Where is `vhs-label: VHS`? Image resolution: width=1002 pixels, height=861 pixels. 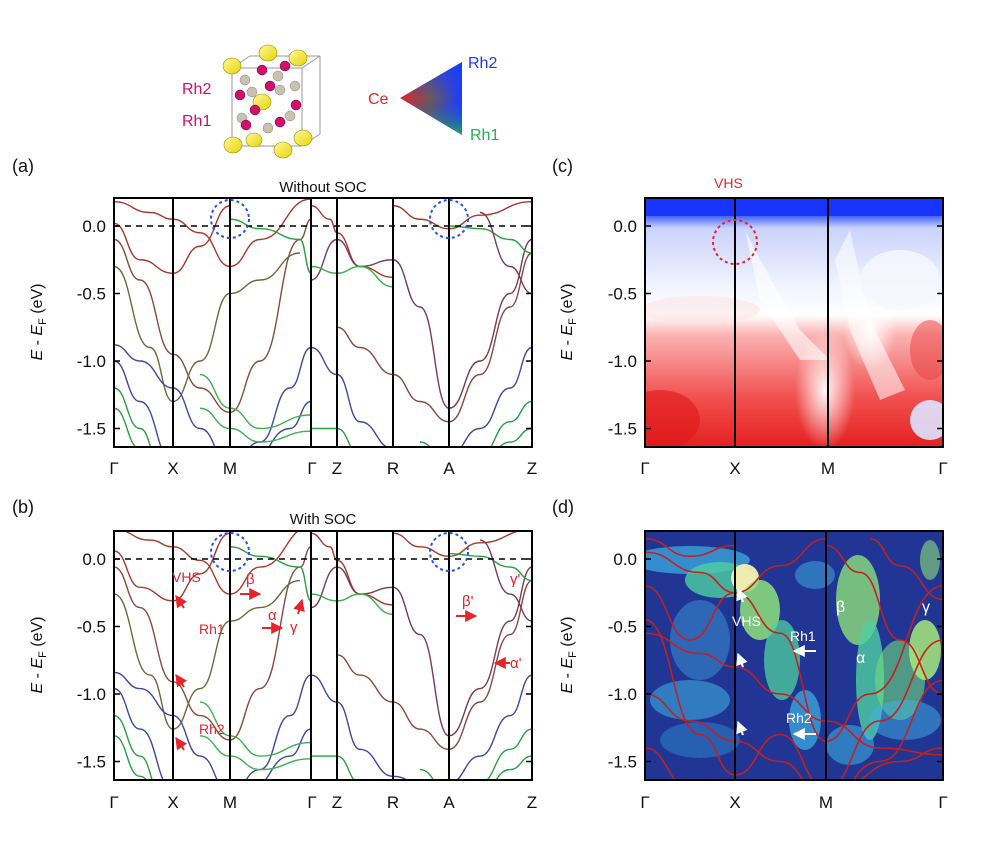 vhs-label: VHS is located at coordinates (186, 577).